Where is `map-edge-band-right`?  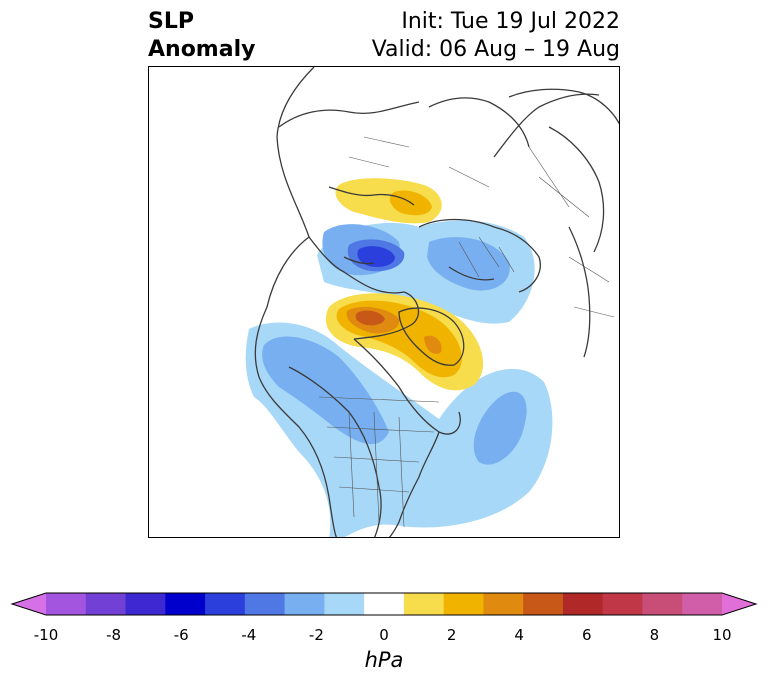 map-edge-band-right is located at coordinates (615, 302).